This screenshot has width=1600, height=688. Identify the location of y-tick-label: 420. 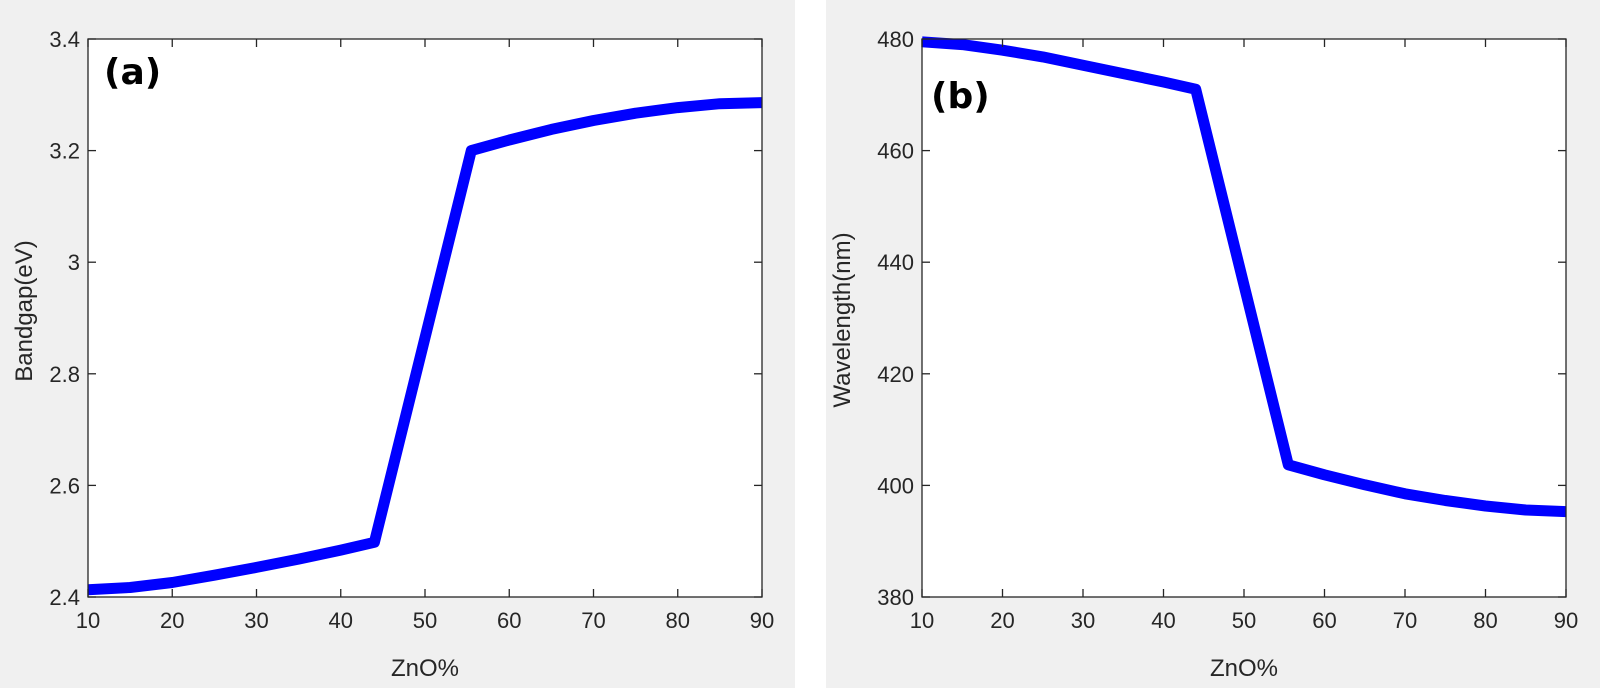
(895, 374).